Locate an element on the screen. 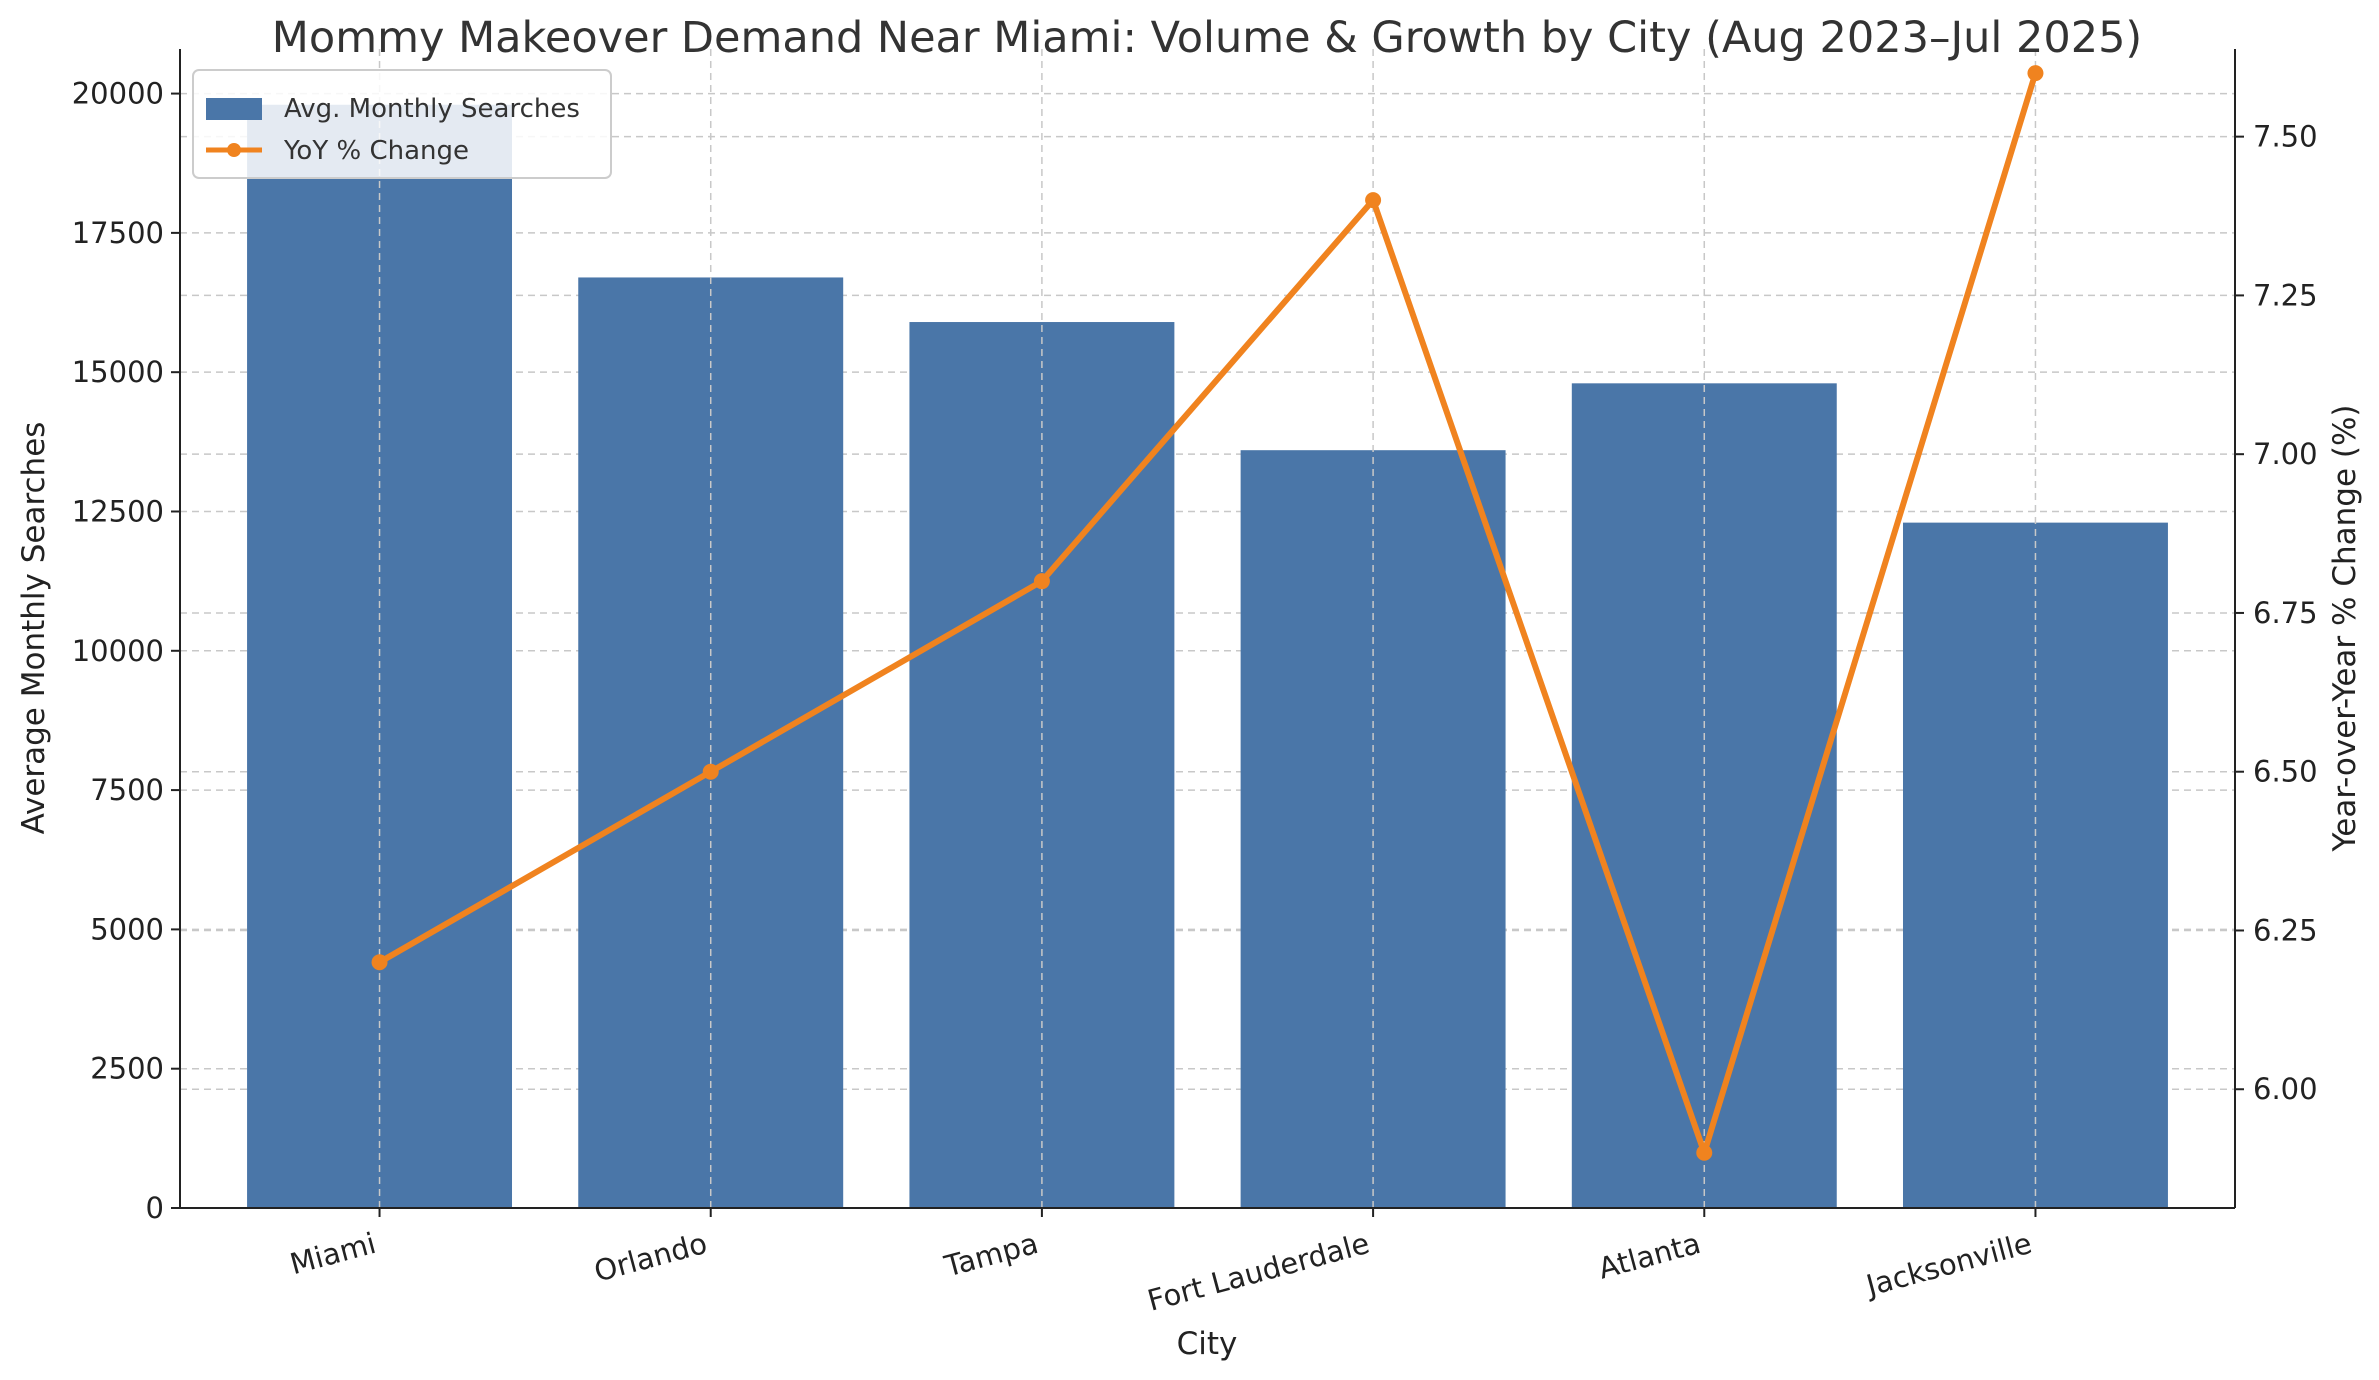  legend-label-searches: Avg. Monthly Searches is located at coordinates (432, 109).